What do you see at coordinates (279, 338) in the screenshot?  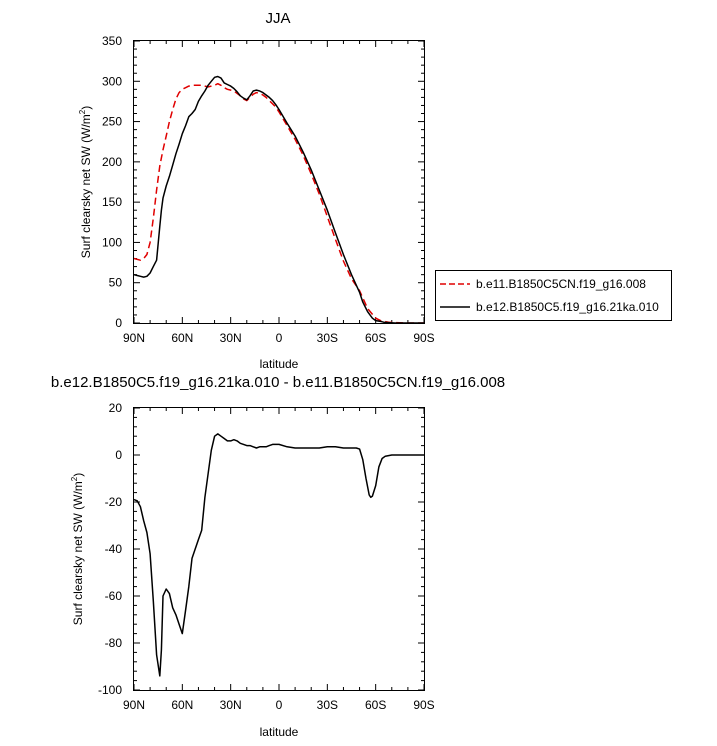 I see `top-xtick-label: 0` at bounding box center [279, 338].